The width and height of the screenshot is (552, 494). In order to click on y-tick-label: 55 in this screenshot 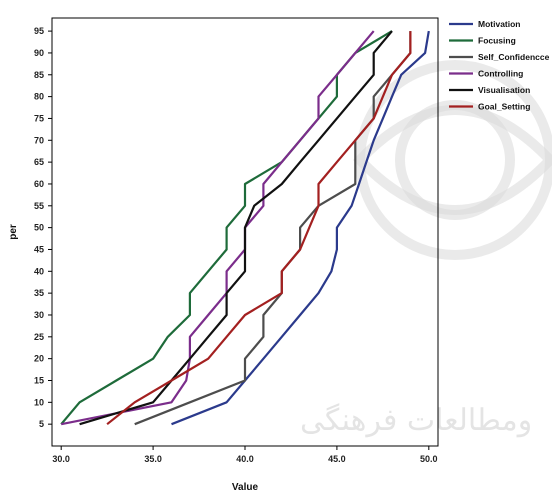, I will do `click(39, 206)`.